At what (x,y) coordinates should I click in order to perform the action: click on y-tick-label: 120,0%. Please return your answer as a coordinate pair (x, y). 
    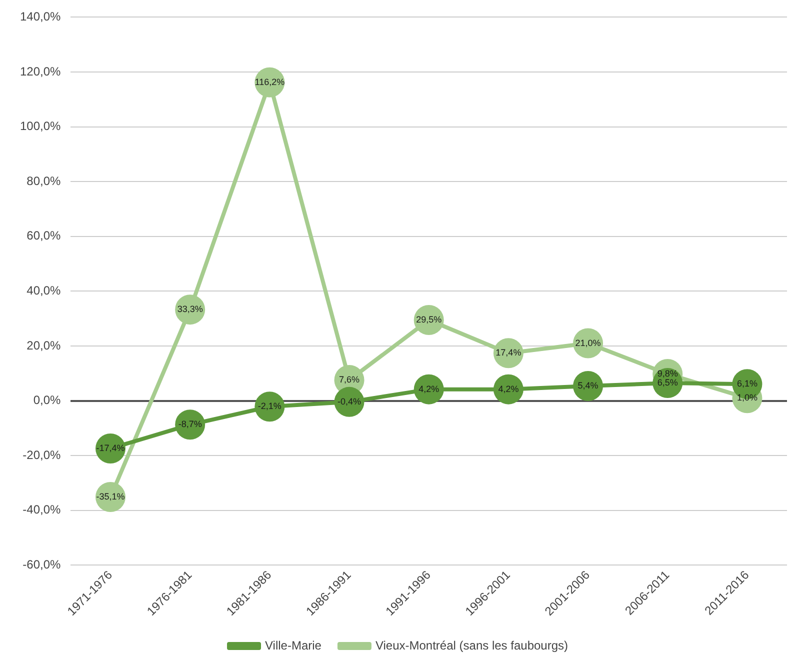
    Looking at the image, I should click on (41, 71).